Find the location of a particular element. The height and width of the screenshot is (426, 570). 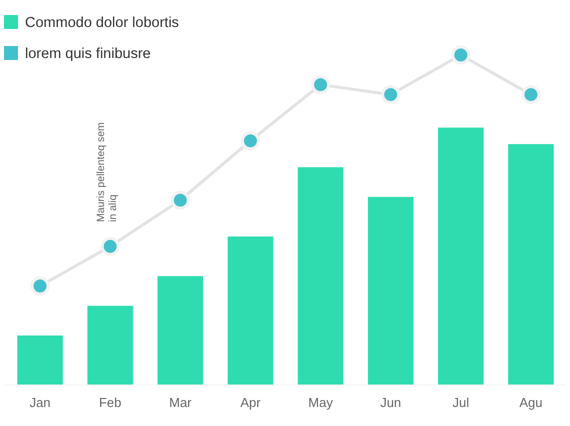

x-tick-label: Jan is located at coordinates (40, 402).